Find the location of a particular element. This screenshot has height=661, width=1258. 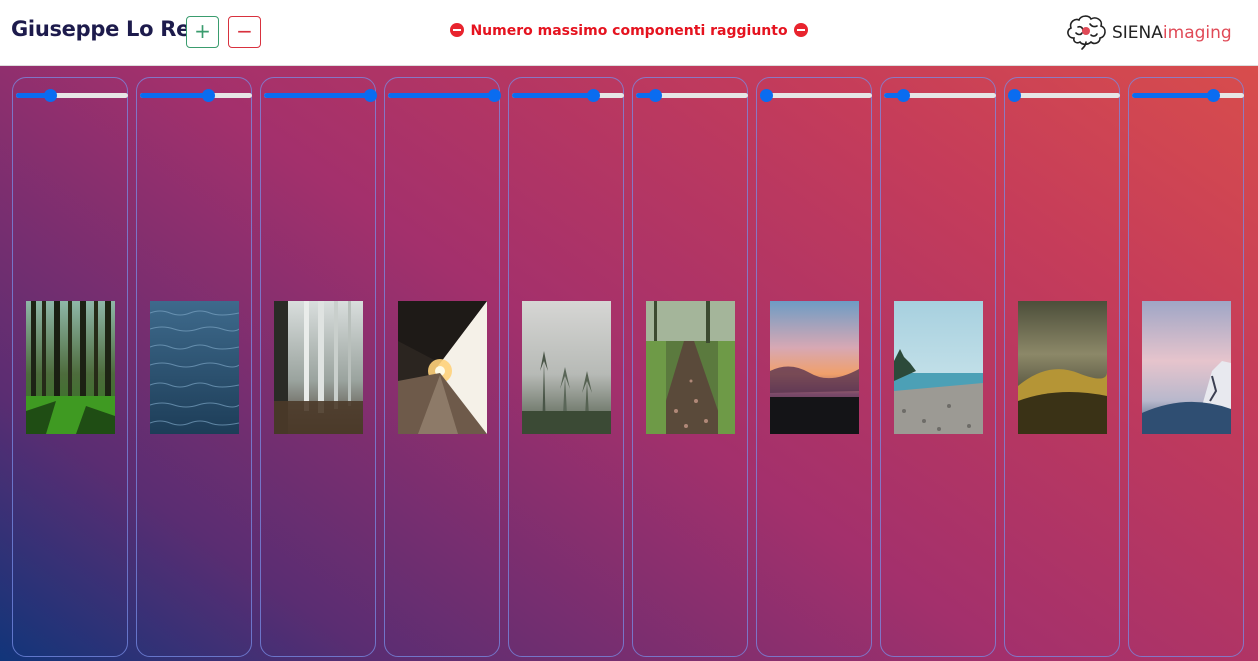

forest-path-image is located at coordinates (690, 367).